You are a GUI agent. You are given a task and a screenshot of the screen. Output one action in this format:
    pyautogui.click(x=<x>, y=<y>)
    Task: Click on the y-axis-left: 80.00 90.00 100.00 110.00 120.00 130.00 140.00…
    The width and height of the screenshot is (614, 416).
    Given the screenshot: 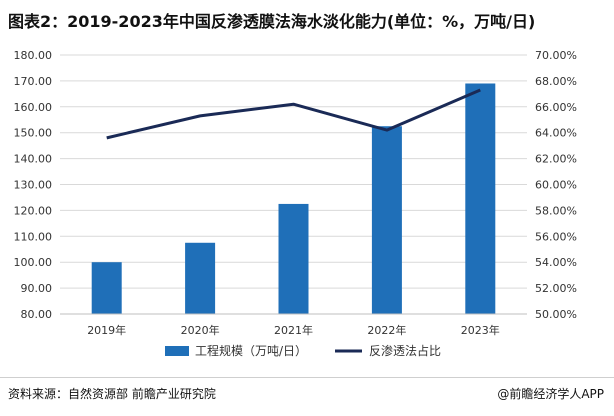 What is the action you would take?
    pyautogui.click(x=33, y=185)
    